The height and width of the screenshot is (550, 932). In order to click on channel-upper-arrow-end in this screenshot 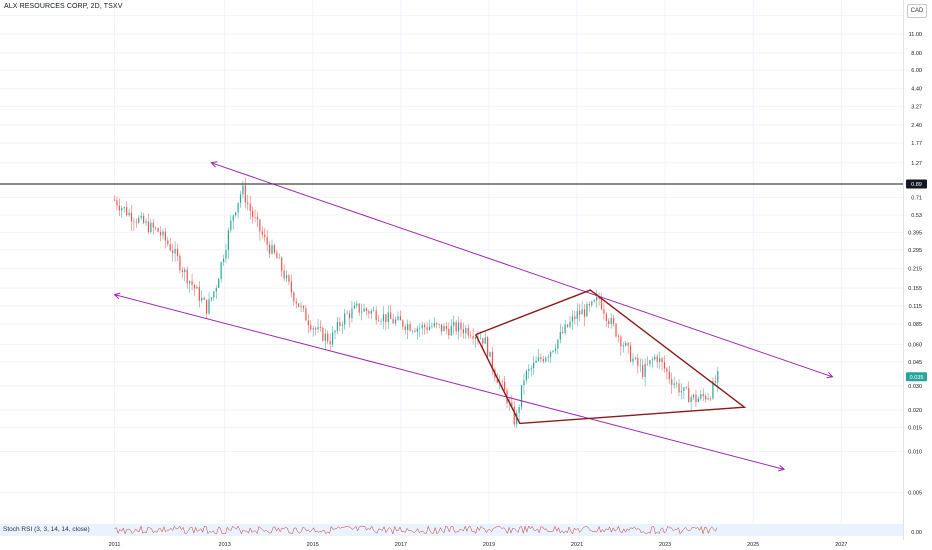, I will do `click(830, 375)`.